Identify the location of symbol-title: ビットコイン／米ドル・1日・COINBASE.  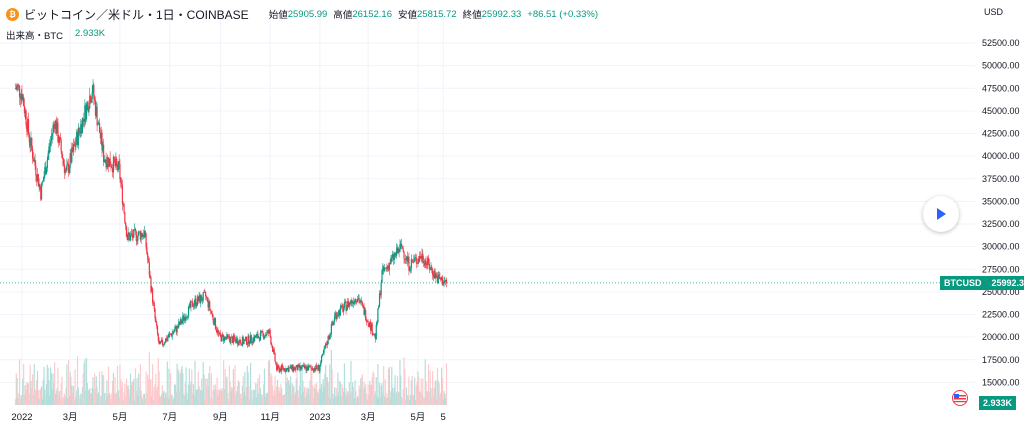
(136, 14).